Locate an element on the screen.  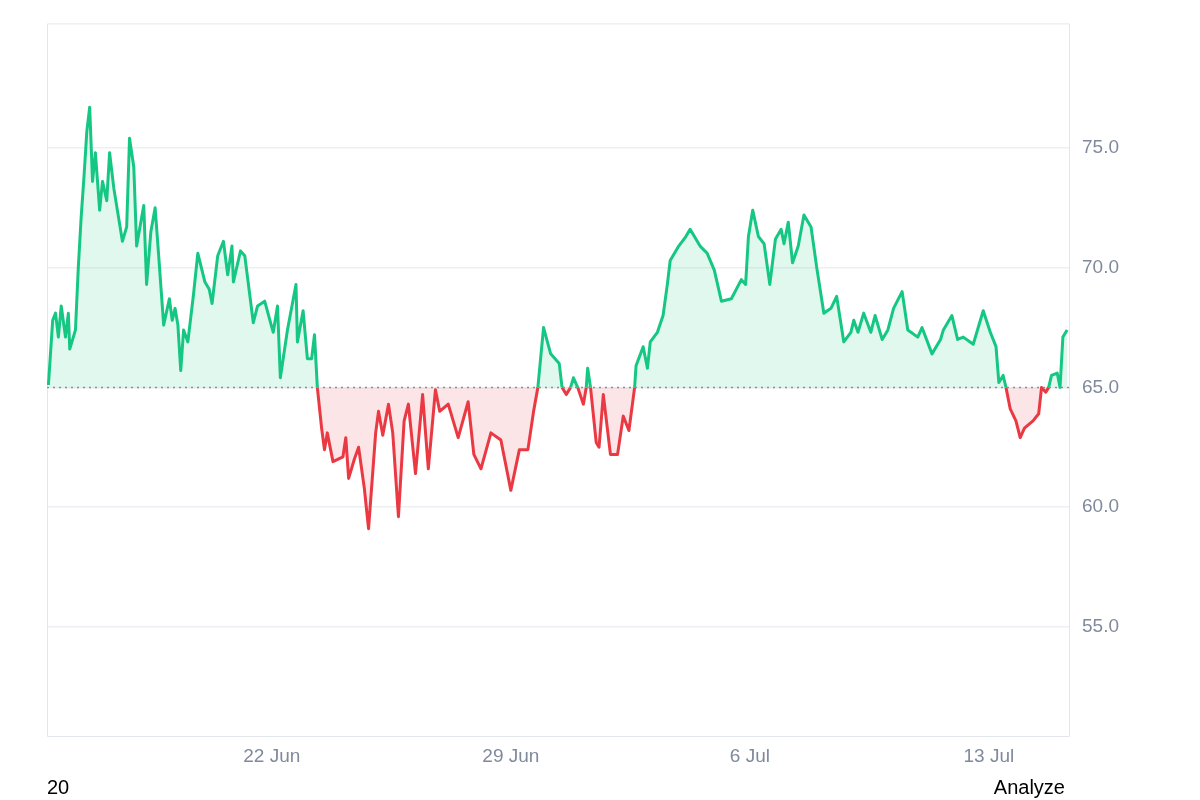
y-tick-label: 55.0 is located at coordinates (1100, 626).